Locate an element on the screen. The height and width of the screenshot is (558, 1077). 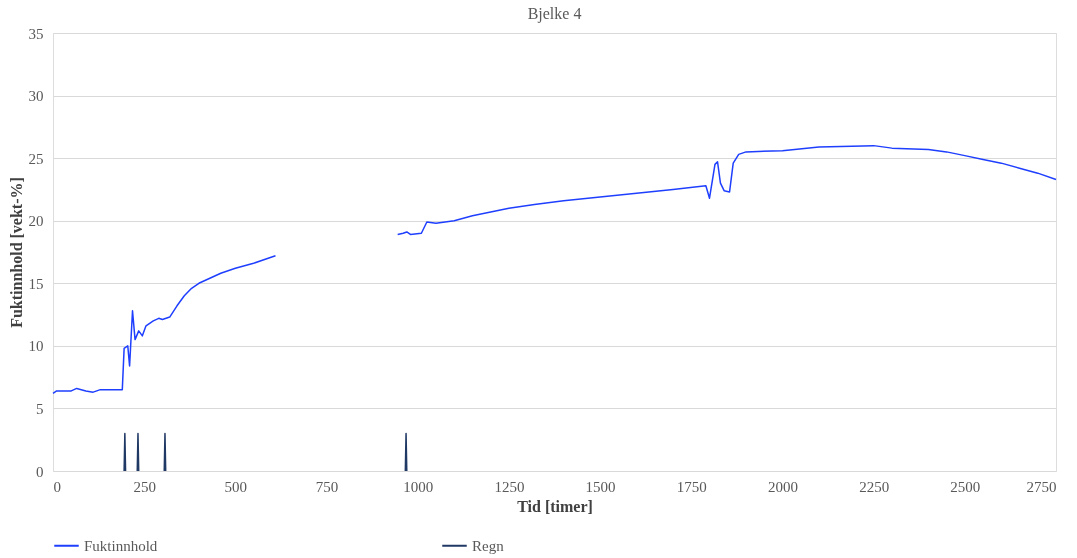
x-tick-label: 1000 is located at coordinates (418, 486).